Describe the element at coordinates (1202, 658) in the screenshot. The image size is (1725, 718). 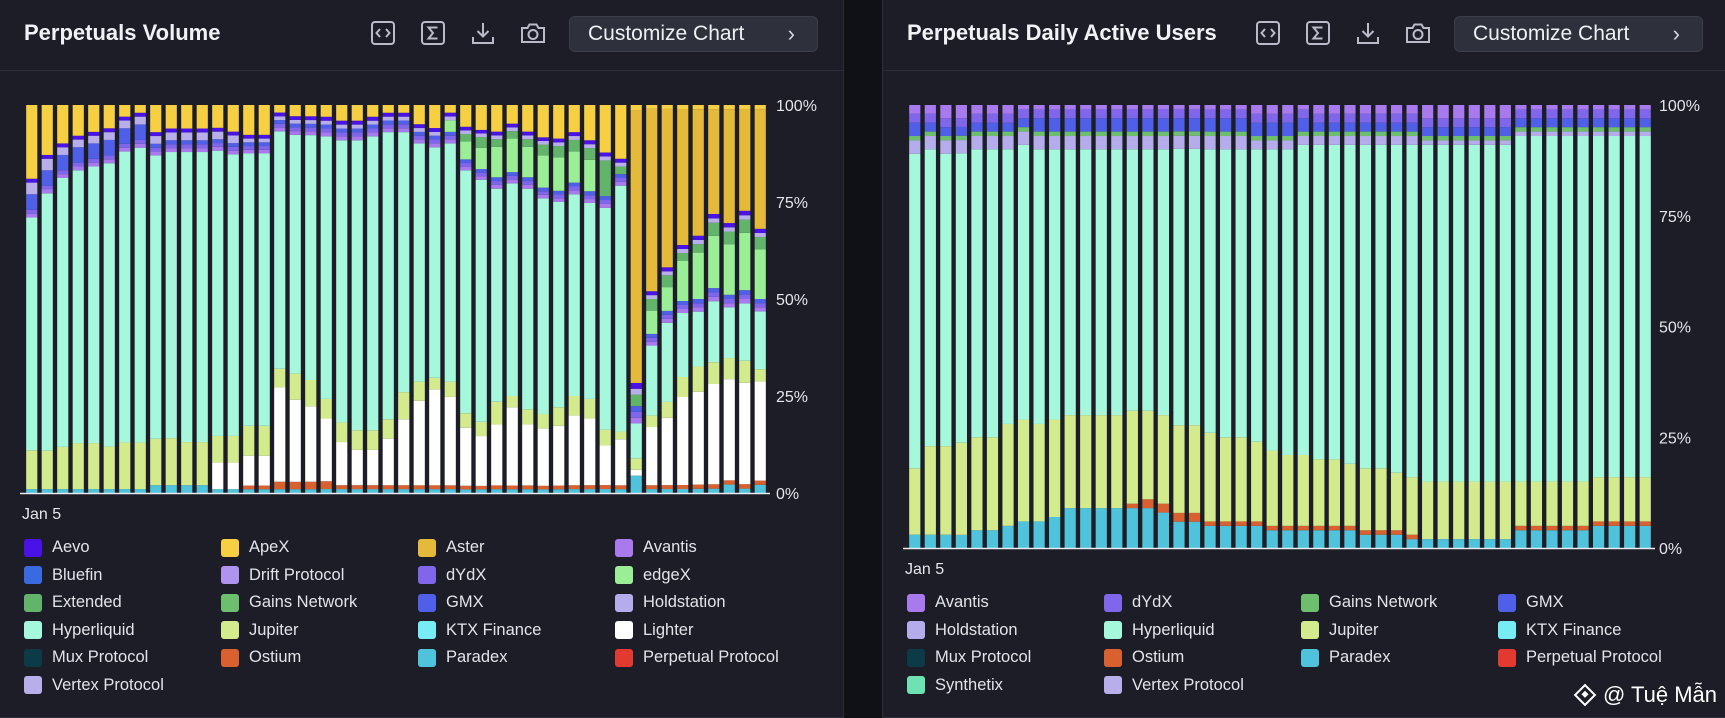
I see `legend-item-ostium: Ostium` at that location.